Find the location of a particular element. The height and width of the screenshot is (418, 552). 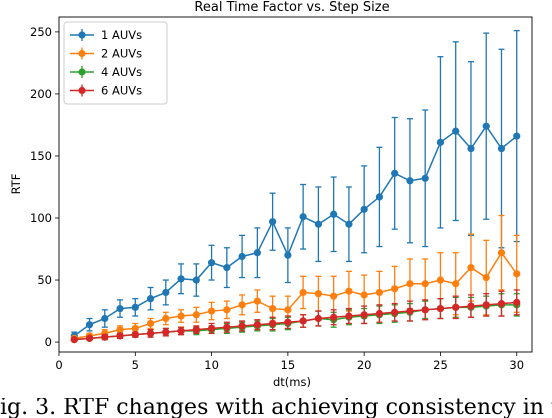

legend-item: 2 AUVs is located at coordinates (106, 54).